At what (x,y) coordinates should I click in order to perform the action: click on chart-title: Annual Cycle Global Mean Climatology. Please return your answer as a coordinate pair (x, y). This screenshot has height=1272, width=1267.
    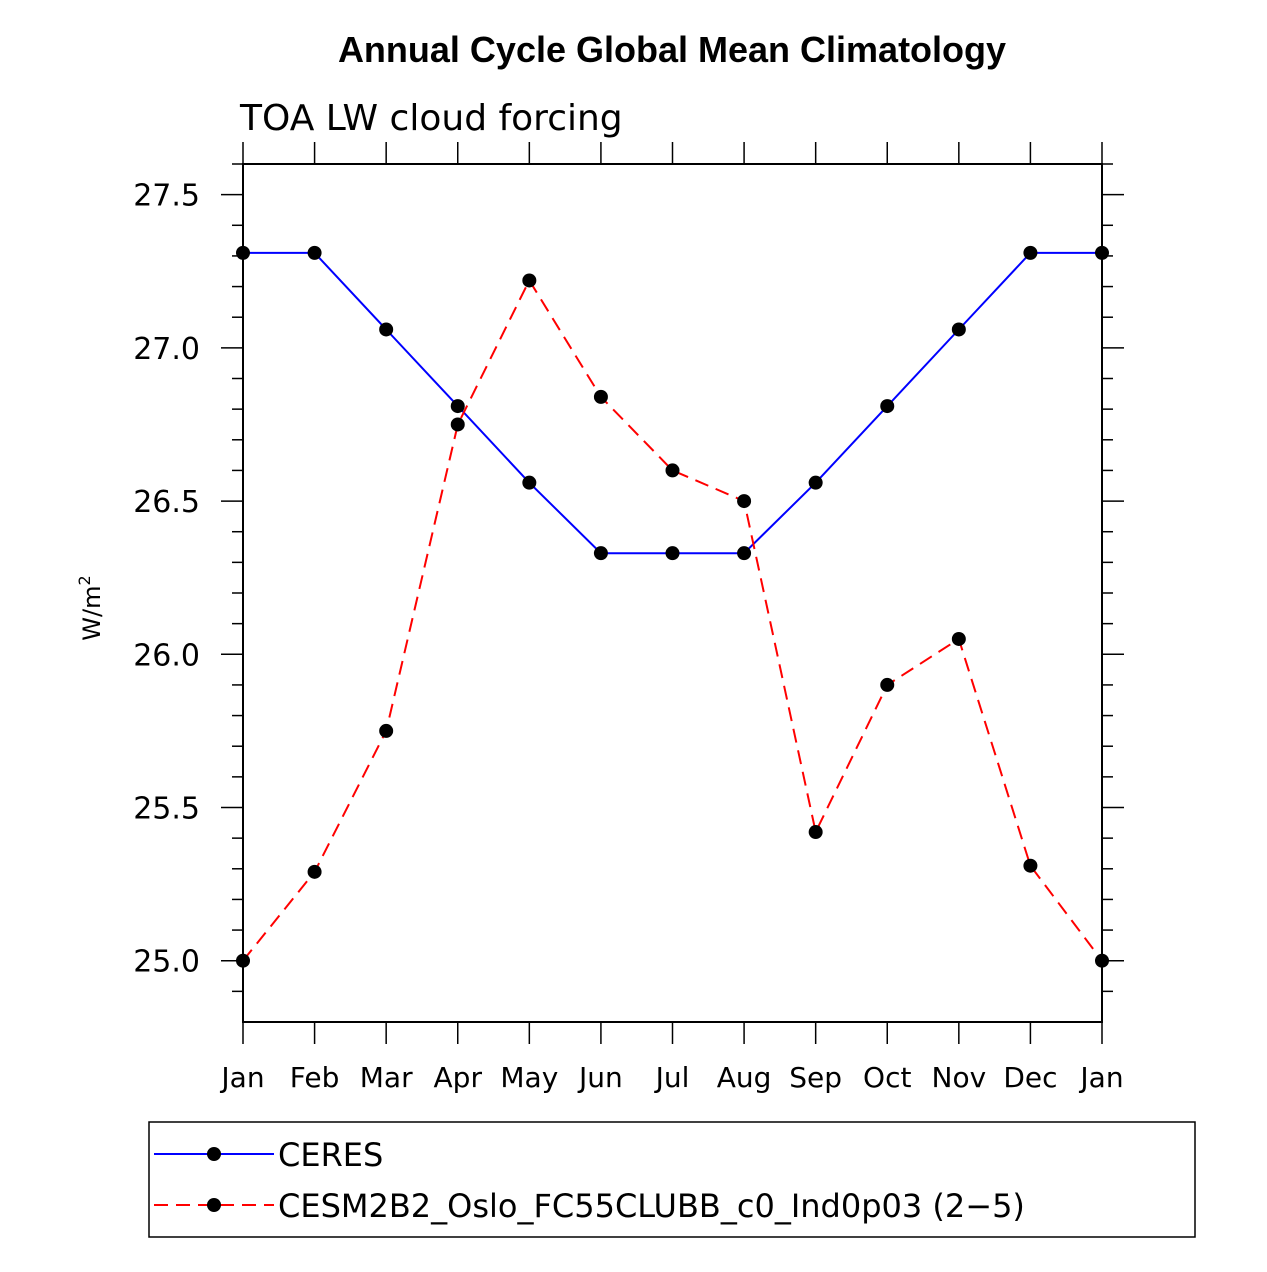
    Looking at the image, I should click on (672, 49).